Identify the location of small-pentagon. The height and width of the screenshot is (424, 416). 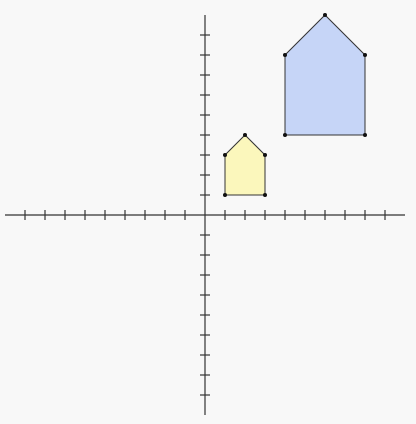
(245, 165).